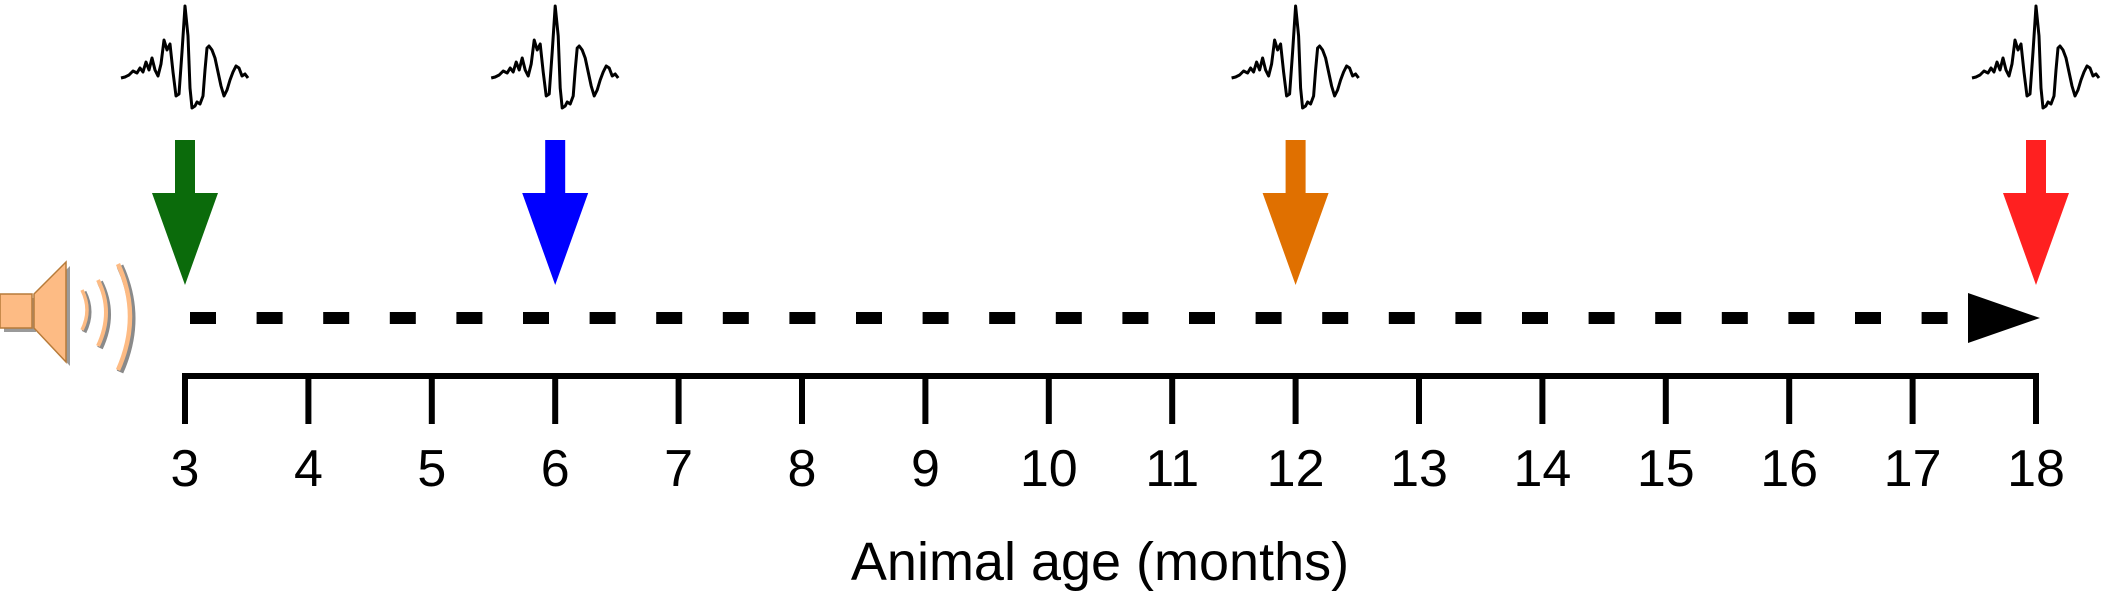 The height and width of the screenshot is (595, 2102). Describe the element at coordinates (2004, 318) in the screenshot. I see `timeline-arrowhead` at that location.